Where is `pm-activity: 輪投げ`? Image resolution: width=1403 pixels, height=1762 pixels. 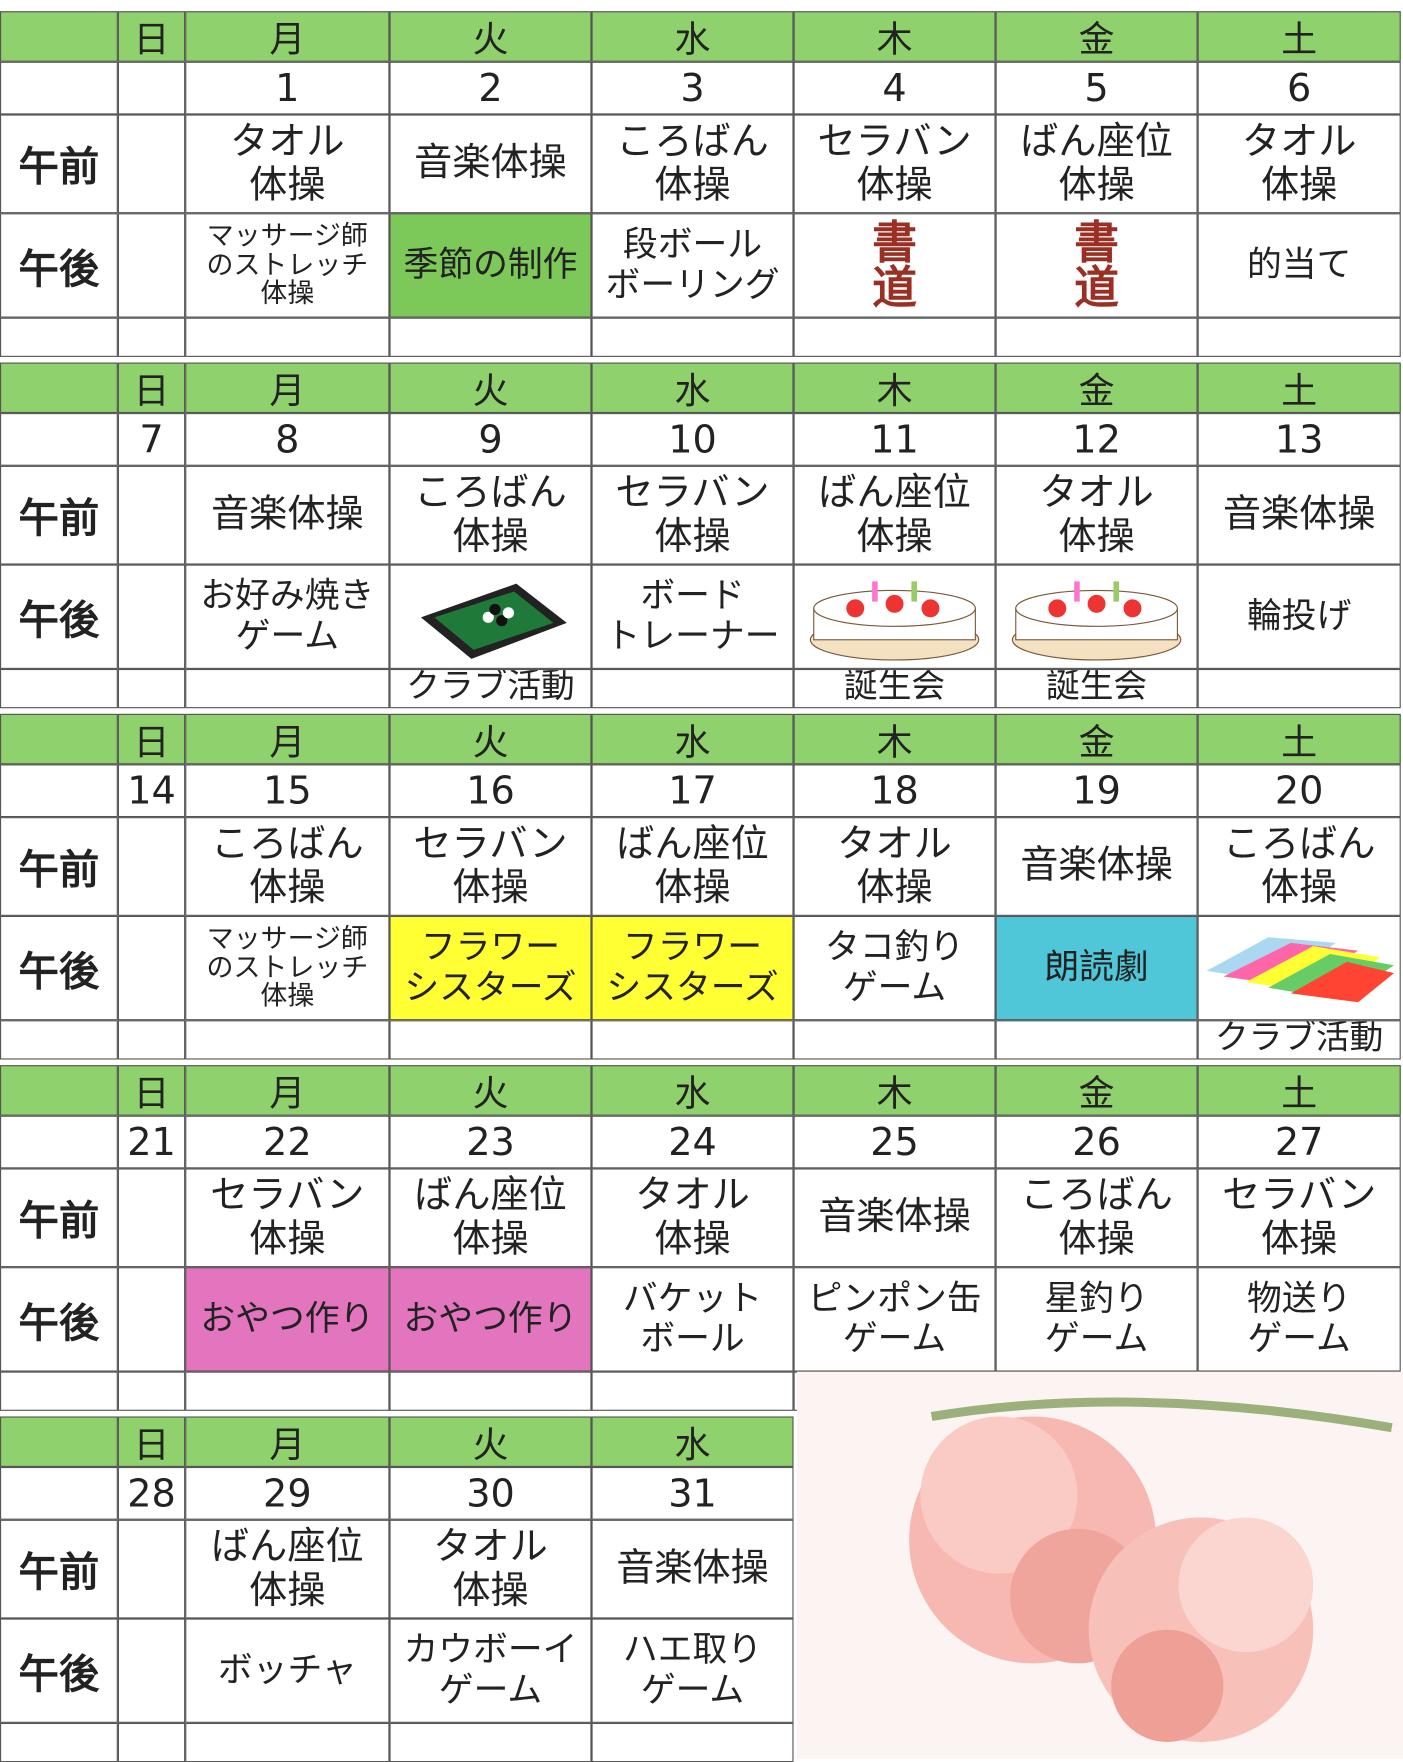 pm-activity: 輪投げ is located at coordinates (1299, 616).